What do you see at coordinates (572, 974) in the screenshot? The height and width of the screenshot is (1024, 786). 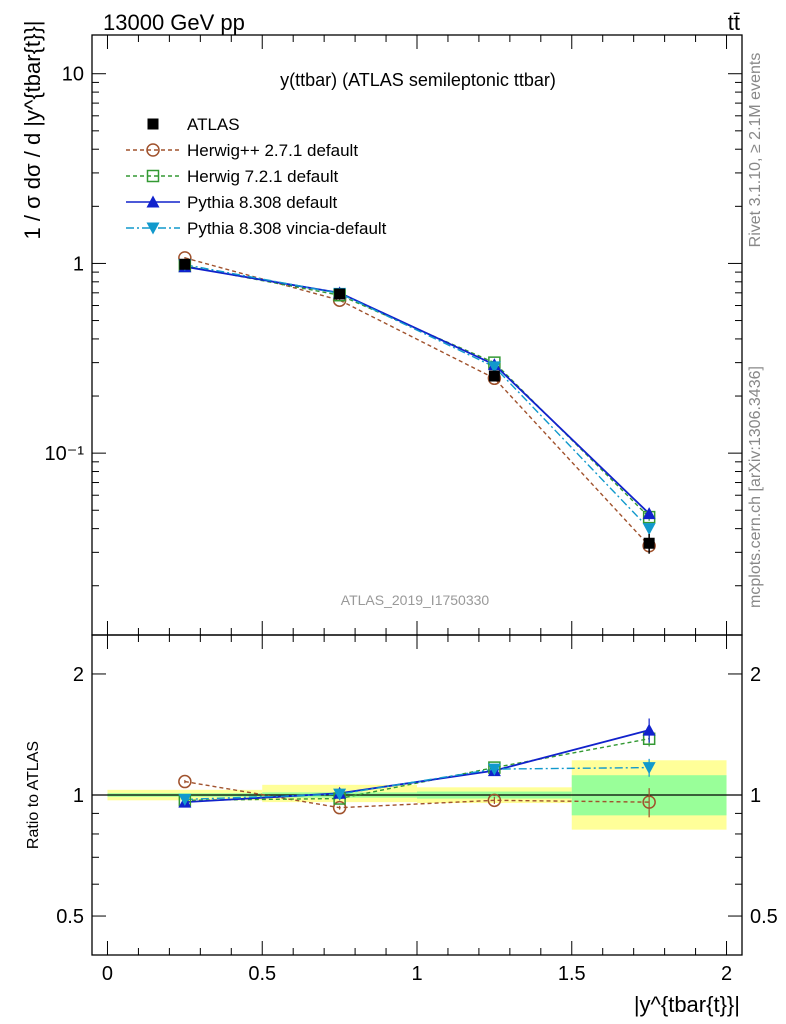 I see `x-tick-label: 1.5` at bounding box center [572, 974].